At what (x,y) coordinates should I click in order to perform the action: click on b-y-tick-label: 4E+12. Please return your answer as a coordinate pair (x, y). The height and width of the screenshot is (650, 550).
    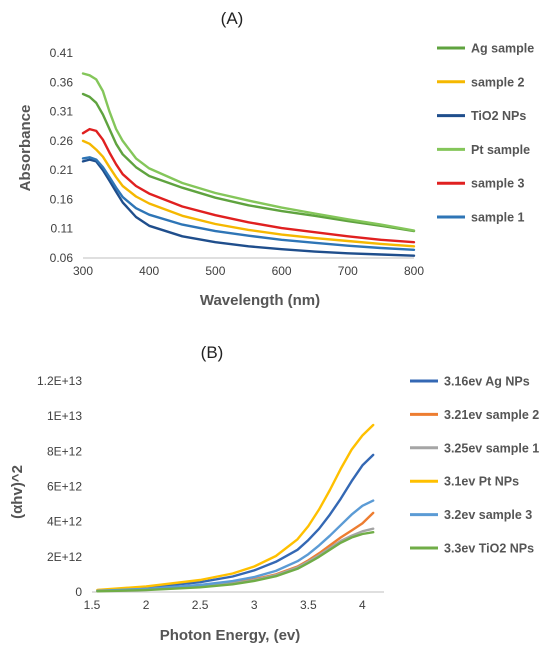
    Looking at the image, I should click on (64, 522).